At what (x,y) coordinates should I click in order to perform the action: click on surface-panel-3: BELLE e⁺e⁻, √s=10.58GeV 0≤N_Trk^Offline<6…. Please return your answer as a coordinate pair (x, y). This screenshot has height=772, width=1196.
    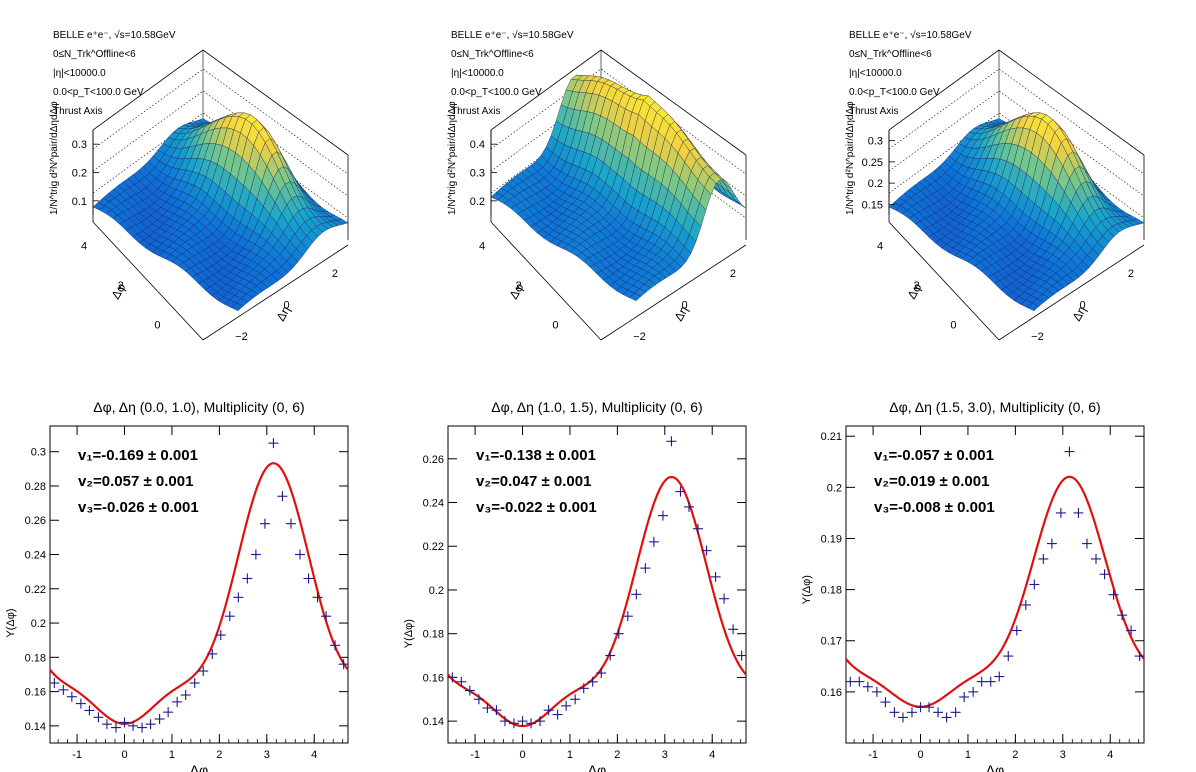
    Looking at the image, I should click on (995, 186).